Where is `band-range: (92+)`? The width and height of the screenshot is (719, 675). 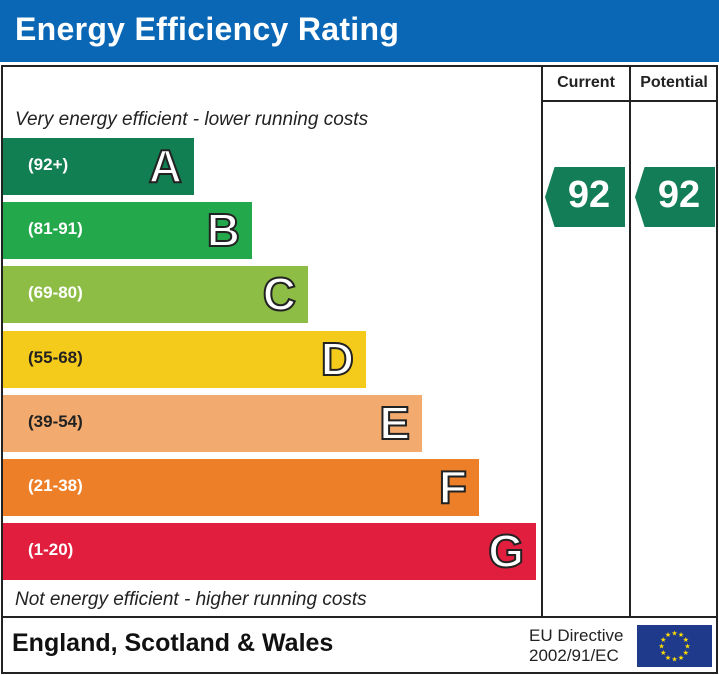 band-range: (92+) is located at coordinates (48, 164).